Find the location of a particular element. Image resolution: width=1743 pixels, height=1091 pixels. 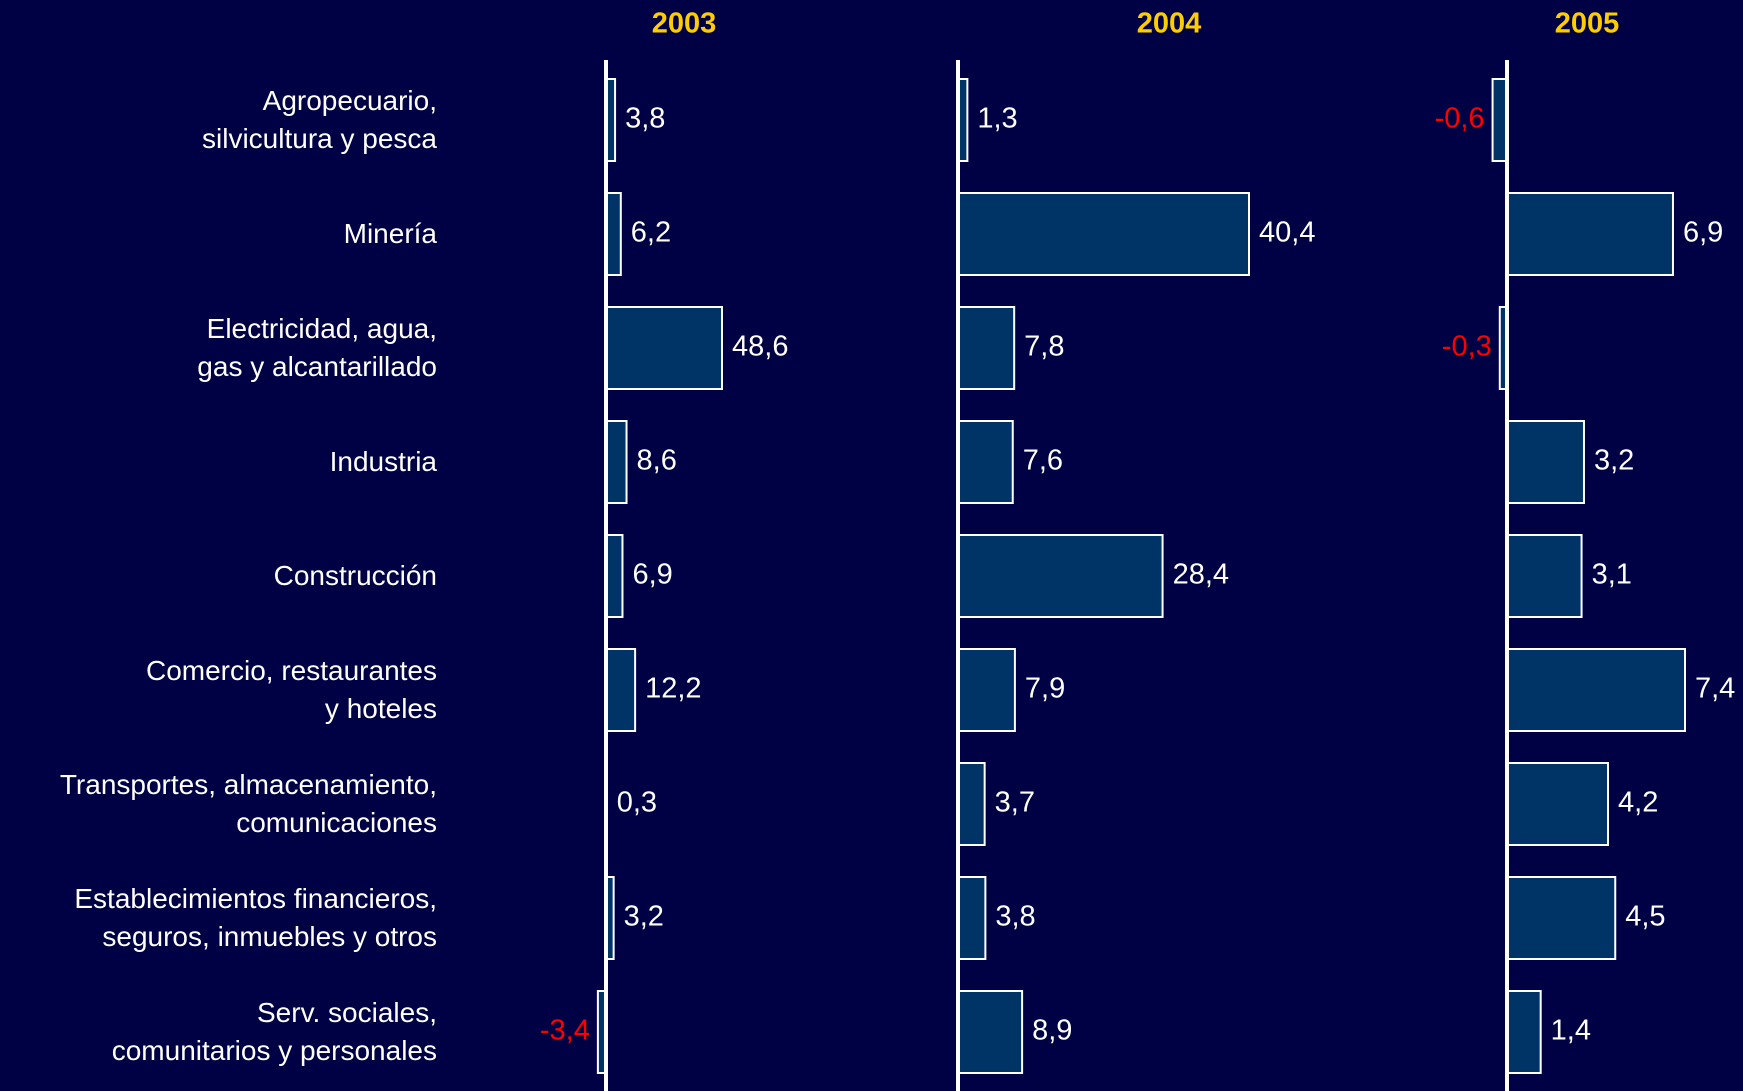

value-label: 12,2 is located at coordinates (673, 689).